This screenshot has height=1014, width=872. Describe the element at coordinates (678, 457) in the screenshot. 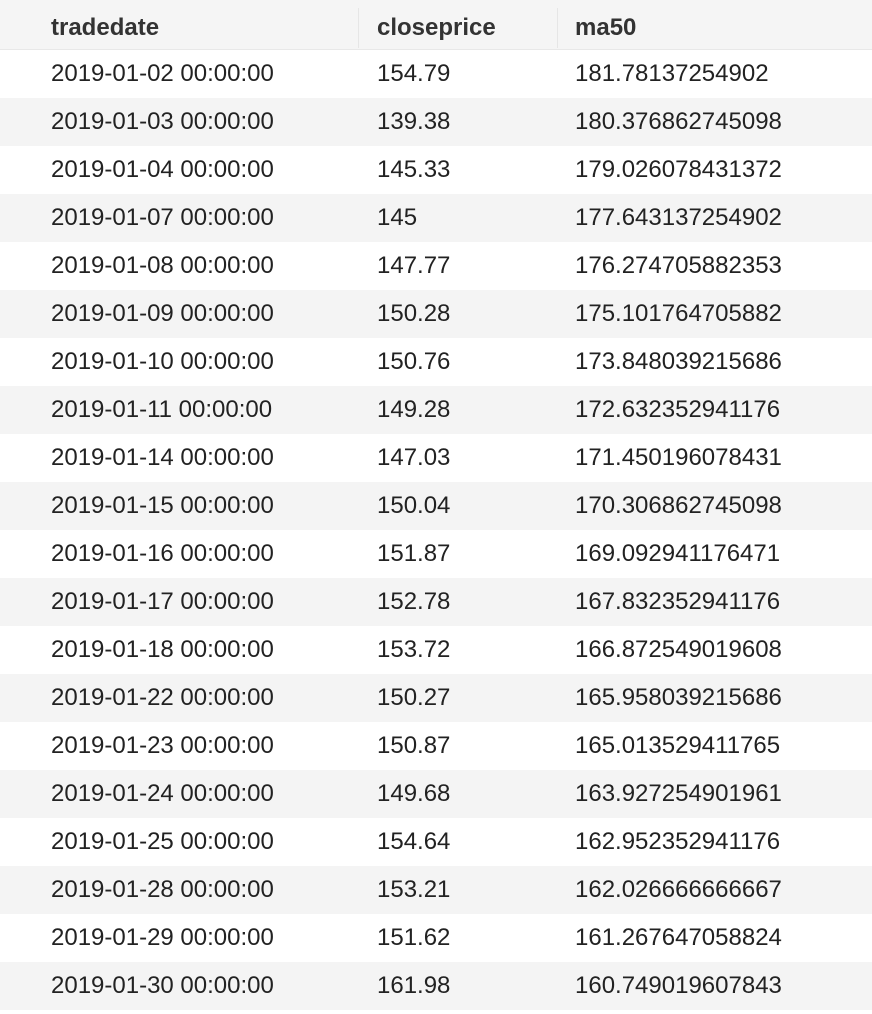

I see `cell-ma50: 171.450196078431` at that location.